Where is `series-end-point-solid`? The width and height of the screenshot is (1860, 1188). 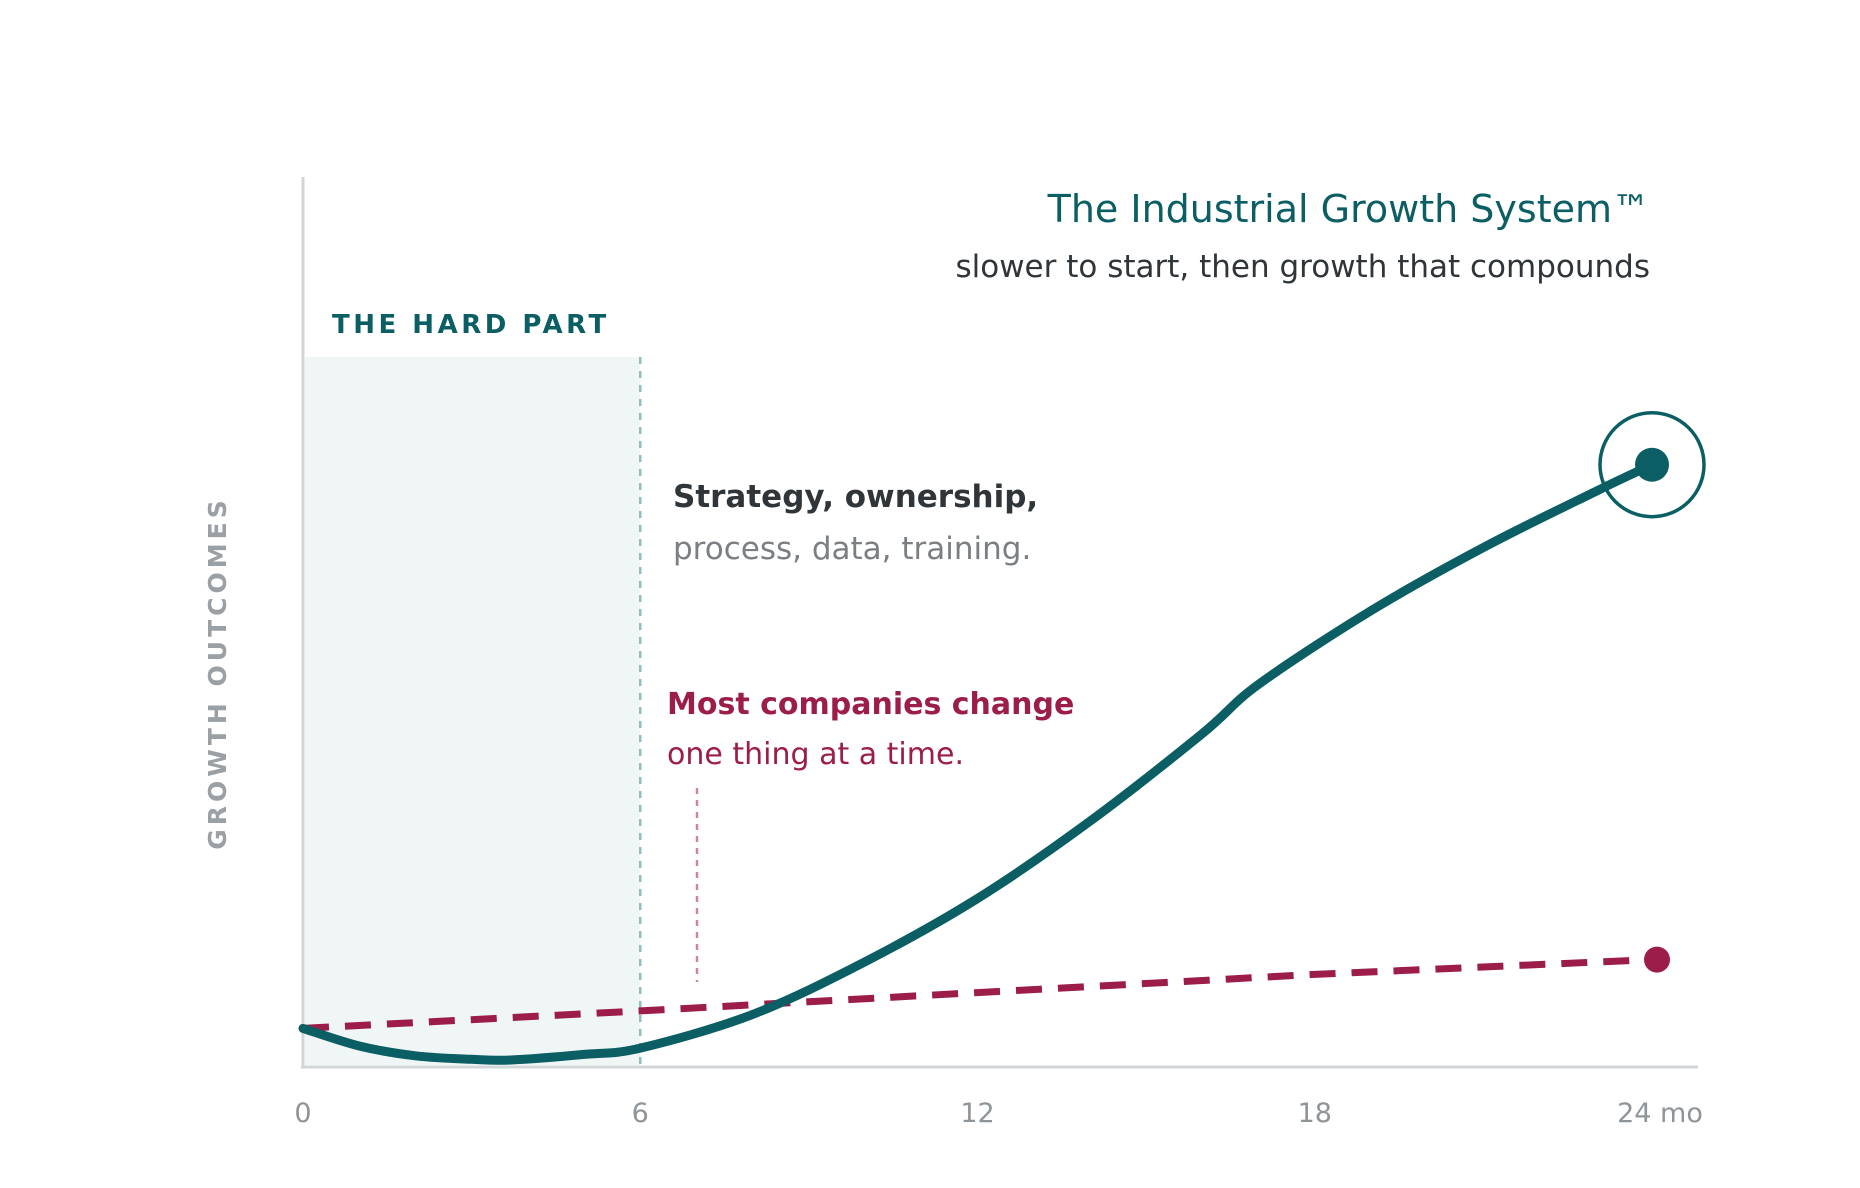 series-end-point-solid is located at coordinates (1652, 464).